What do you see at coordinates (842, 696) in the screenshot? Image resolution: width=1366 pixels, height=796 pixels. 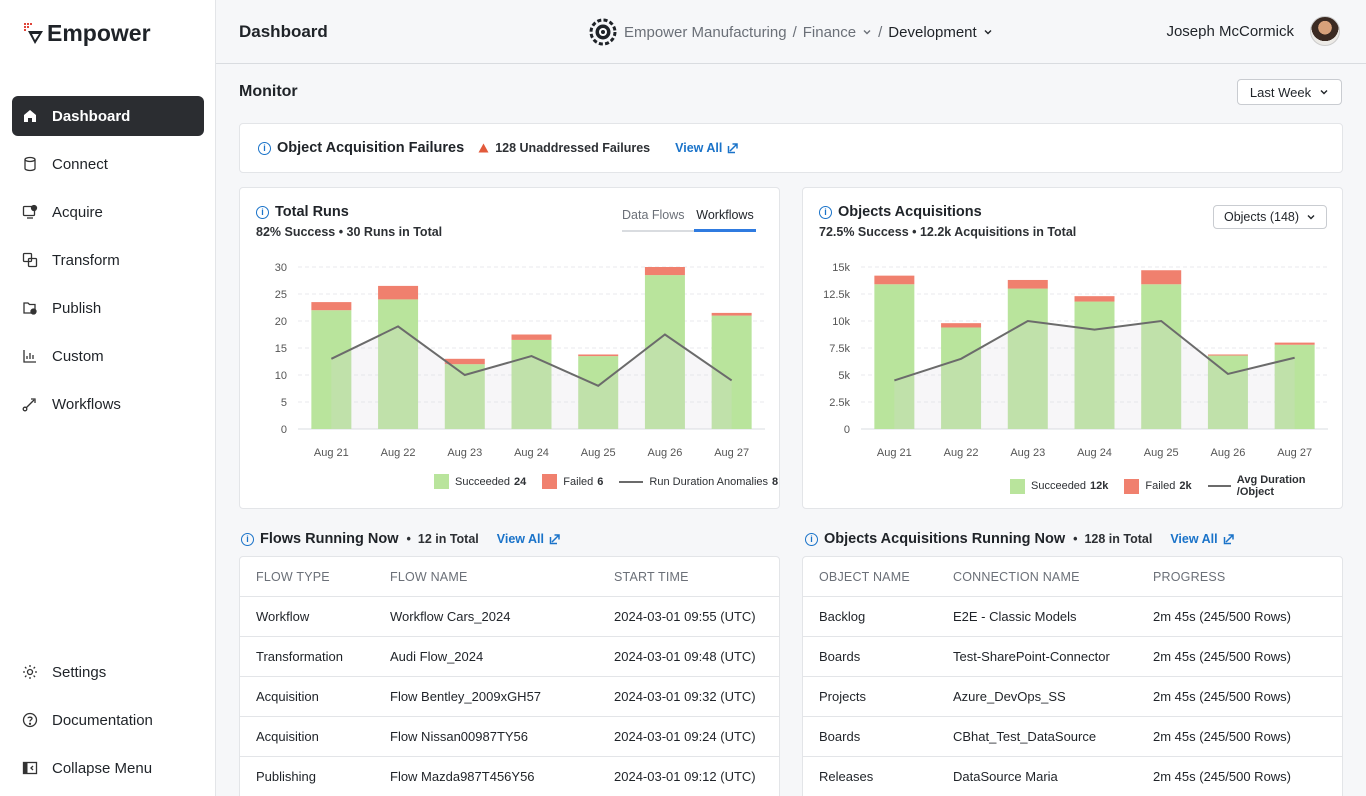 I see `table-cell: Projects` at bounding box center [842, 696].